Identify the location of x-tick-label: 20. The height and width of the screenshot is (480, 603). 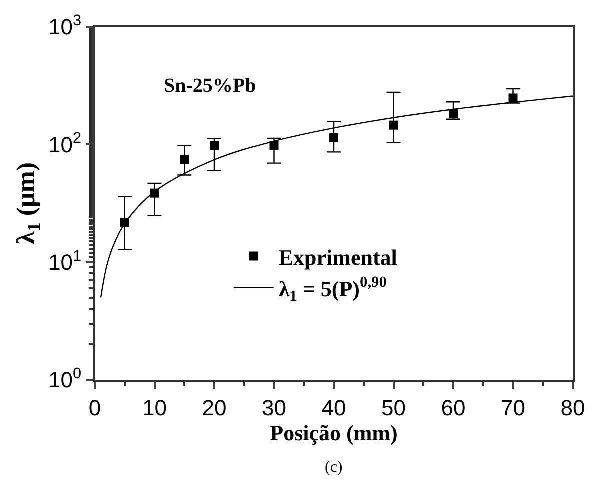
(214, 407).